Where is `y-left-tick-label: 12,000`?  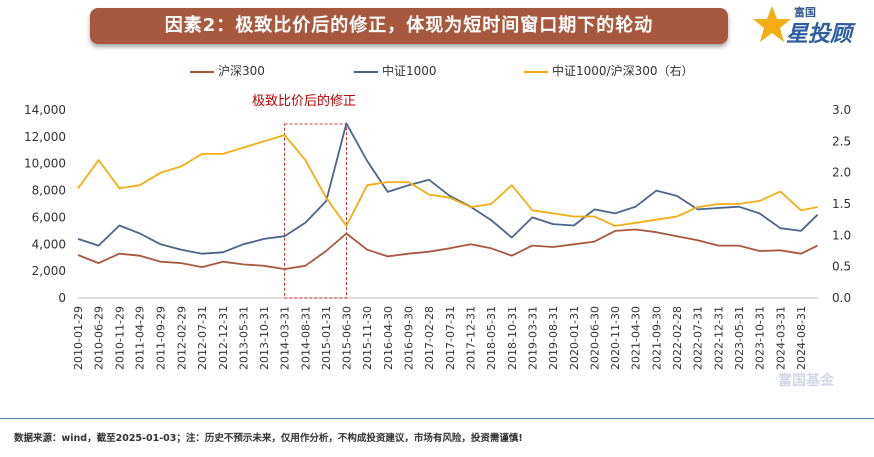
y-left-tick-label: 12,000 is located at coordinates (45, 137).